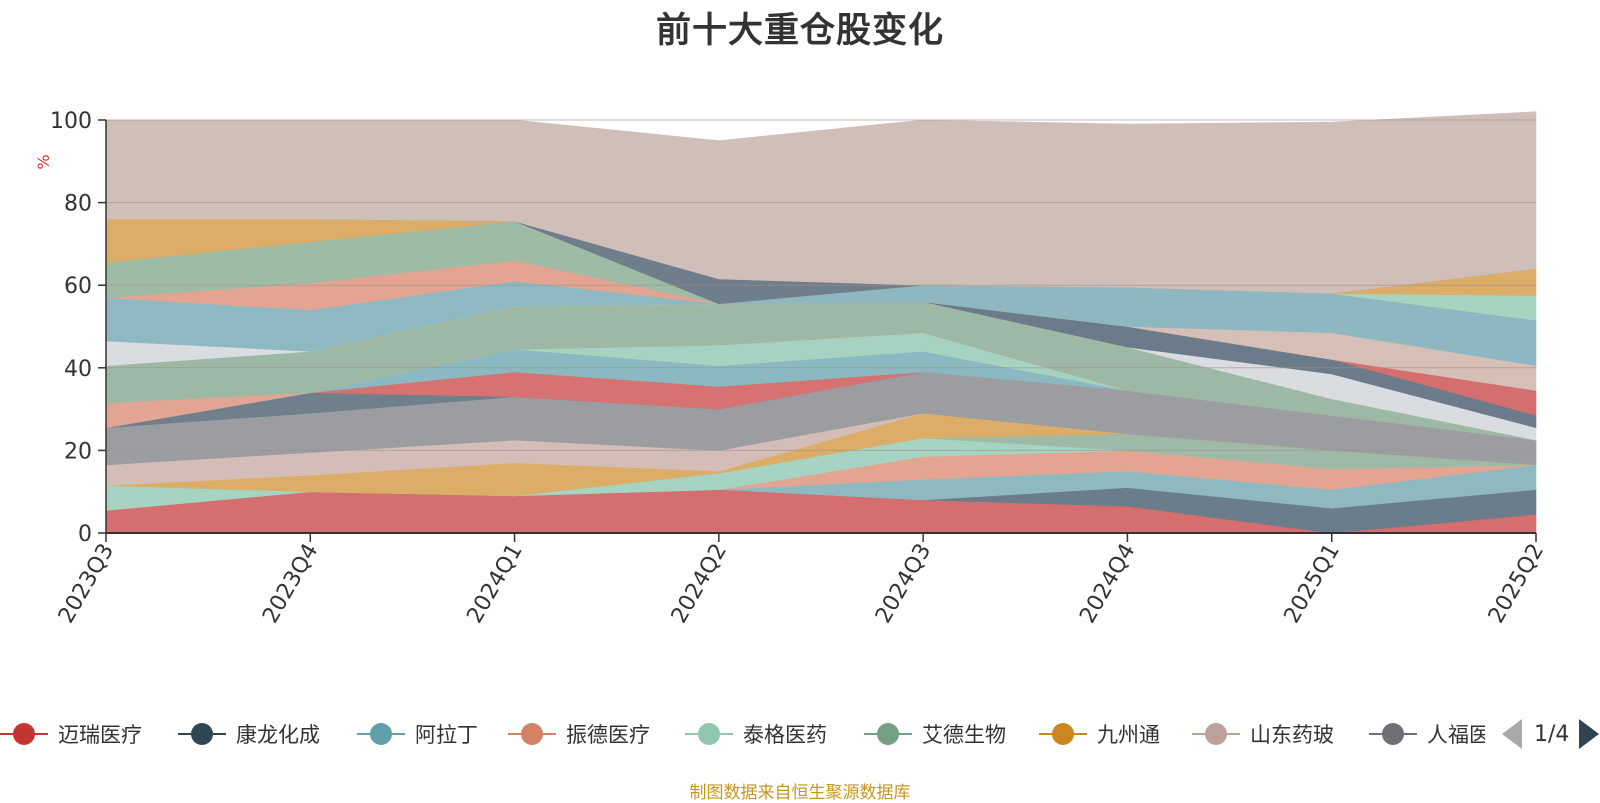 The height and width of the screenshot is (803, 1600). Describe the element at coordinates (86, 584) in the screenshot. I see `x-tick-label: 2023Q3` at that location.